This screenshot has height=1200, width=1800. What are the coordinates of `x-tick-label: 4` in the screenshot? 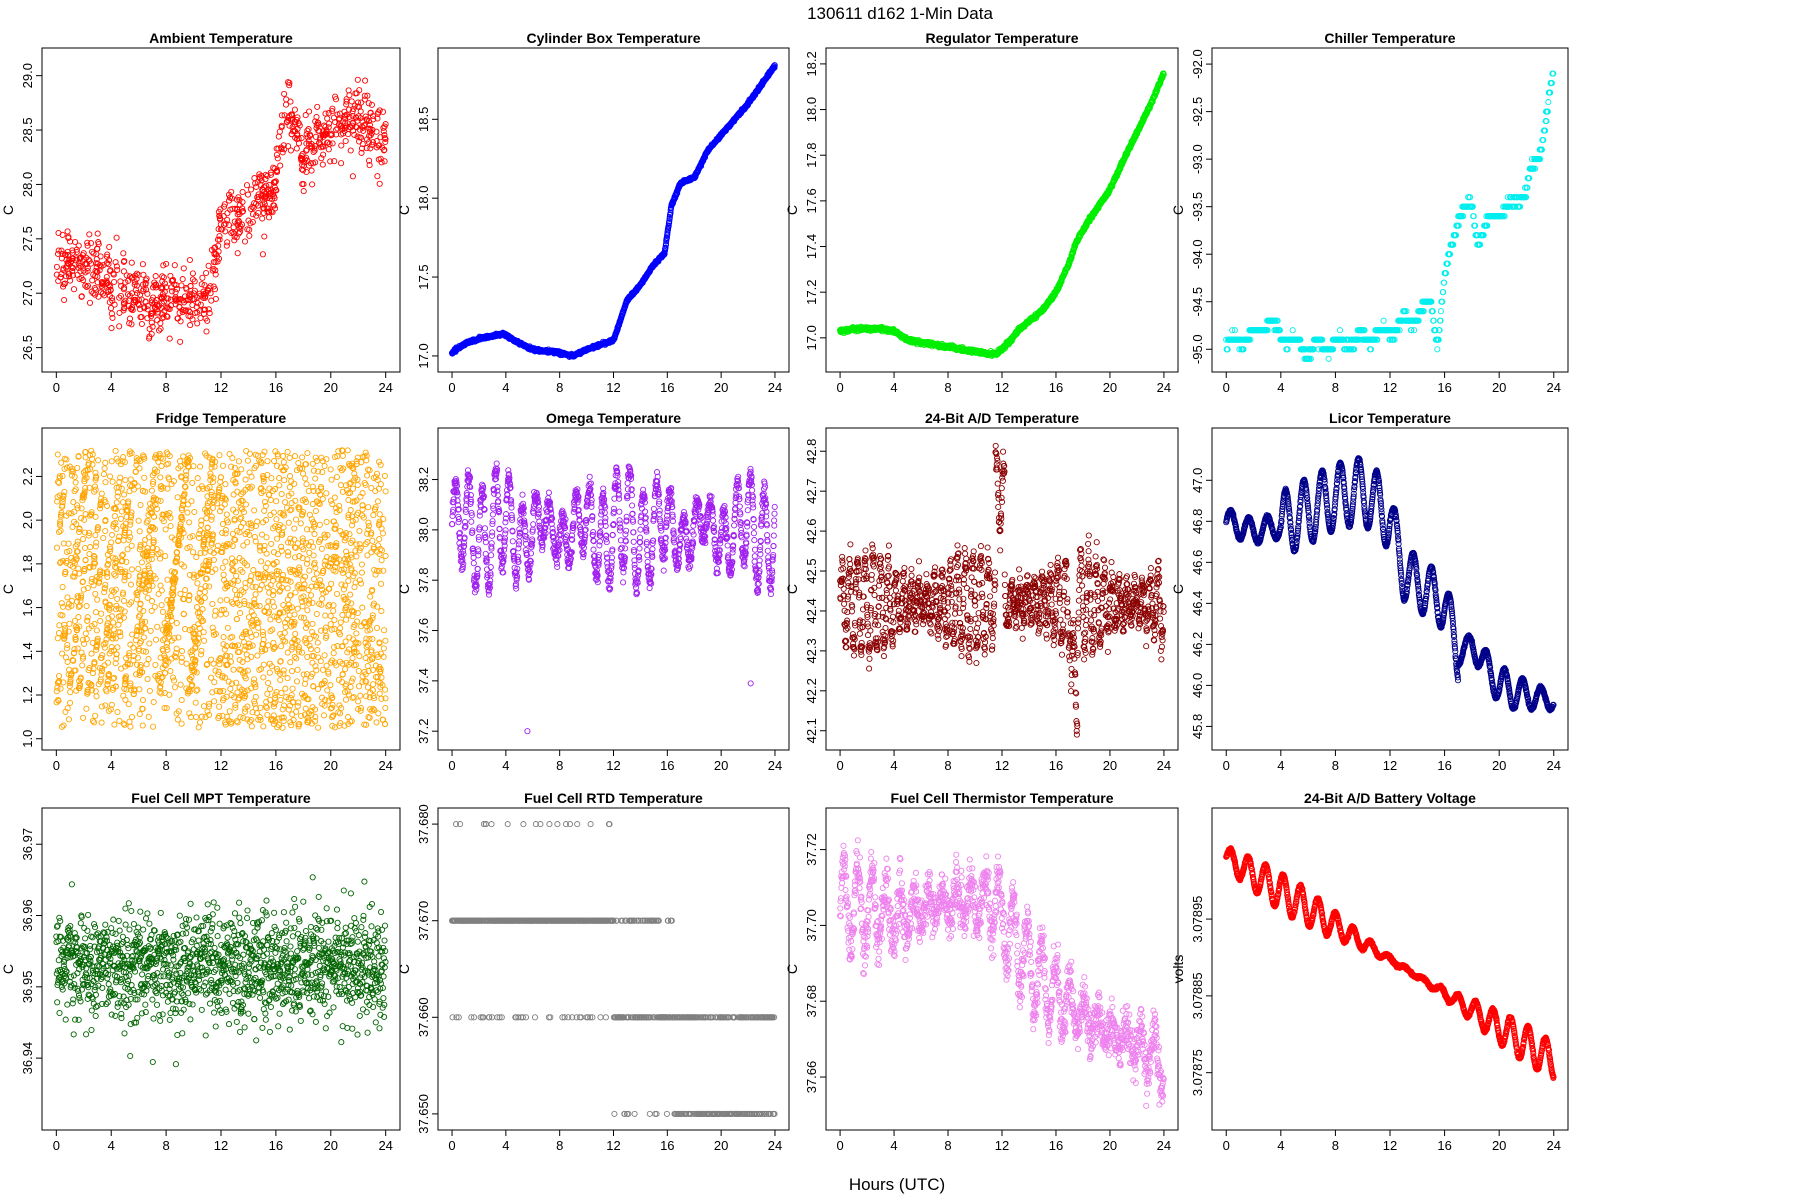 It's located at (1280, 387).